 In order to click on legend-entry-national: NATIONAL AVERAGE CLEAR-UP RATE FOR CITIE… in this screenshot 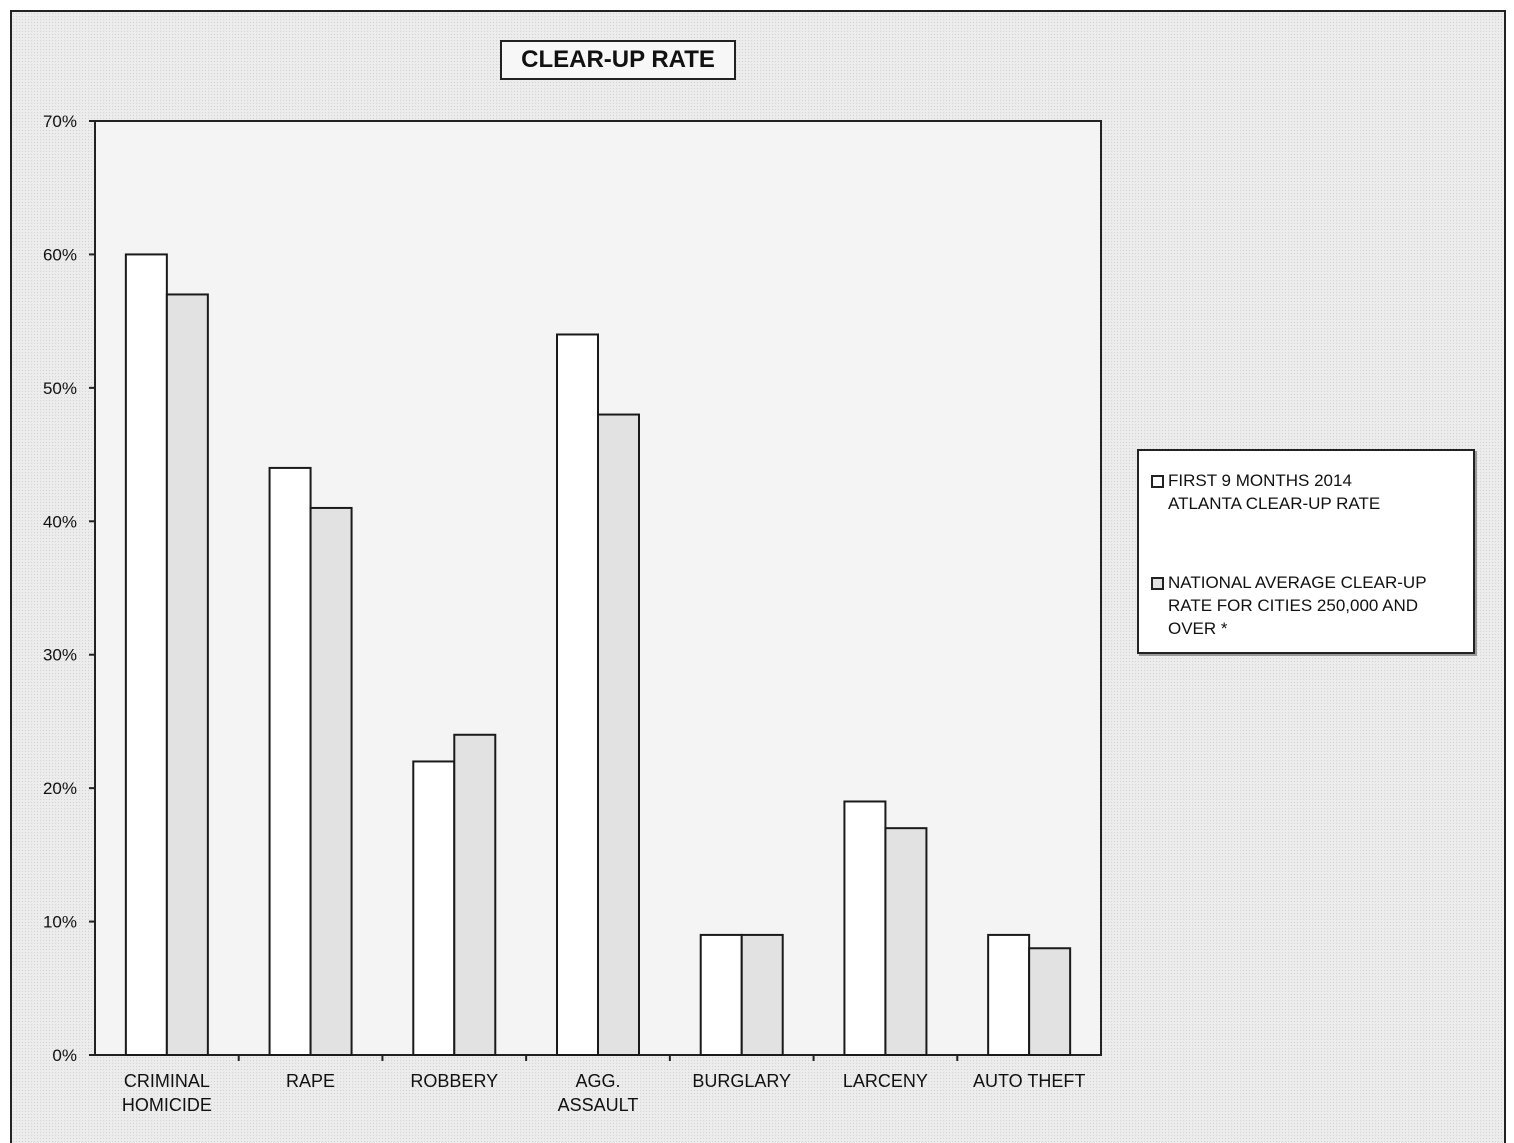, I will do `click(1309, 606)`.